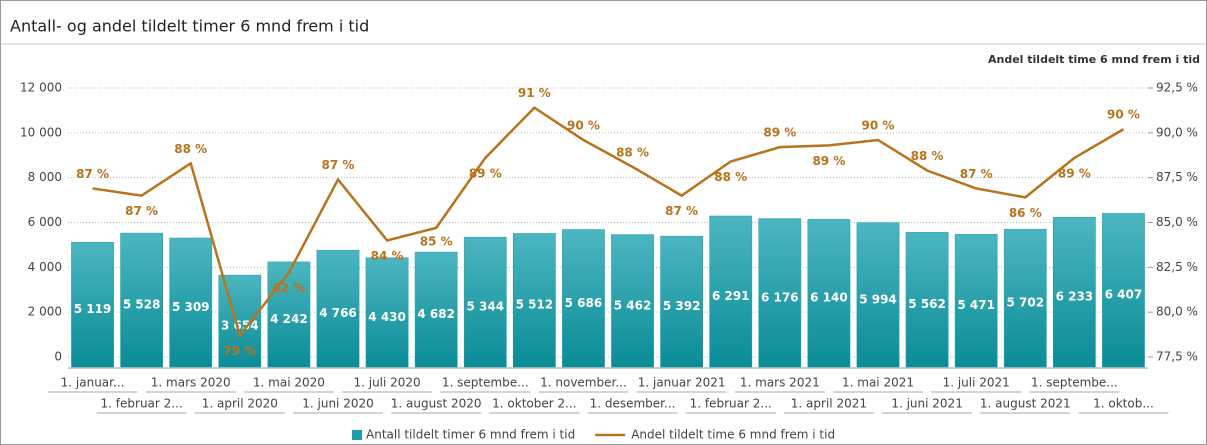 The height and width of the screenshot is (445, 1207). What do you see at coordinates (289, 383) in the screenshot?
I see `x-tick-label: 1. mai 2020` at bounding box center [289, 383].